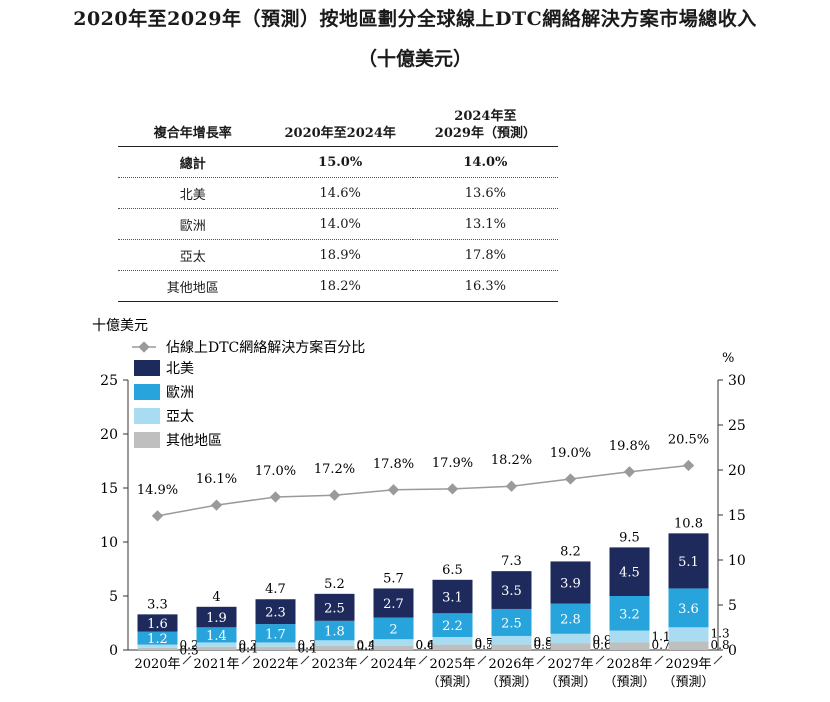 Image resolution: width=830 pixels, height=702 pixels. What do you see at coordinates (216, 664) in the screenshot?
I see `x-axis-tick-label: 2021年` at bounding box center [216, 664].